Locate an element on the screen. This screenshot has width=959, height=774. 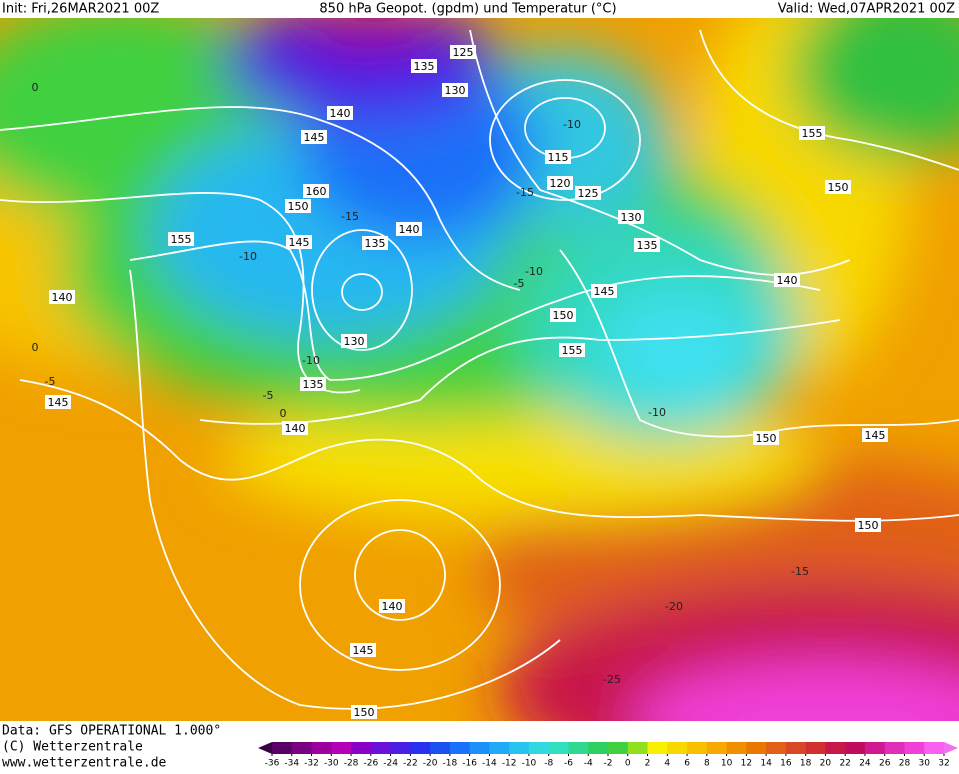
data-source: Data: GFS OPERATIONAL 1.000° is located at coordinates (111, 731).